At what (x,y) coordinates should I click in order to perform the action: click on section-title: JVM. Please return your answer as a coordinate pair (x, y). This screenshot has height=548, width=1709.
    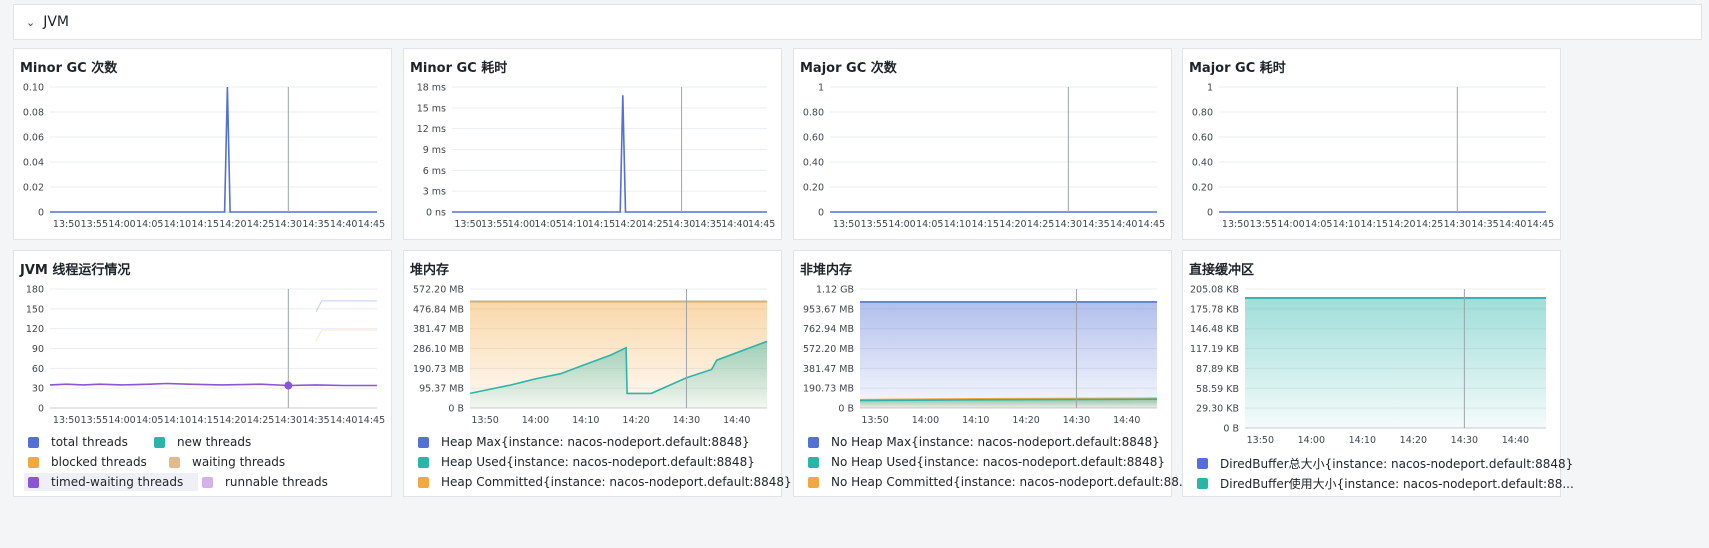
    Looking at the image, I should click on (56, 22).